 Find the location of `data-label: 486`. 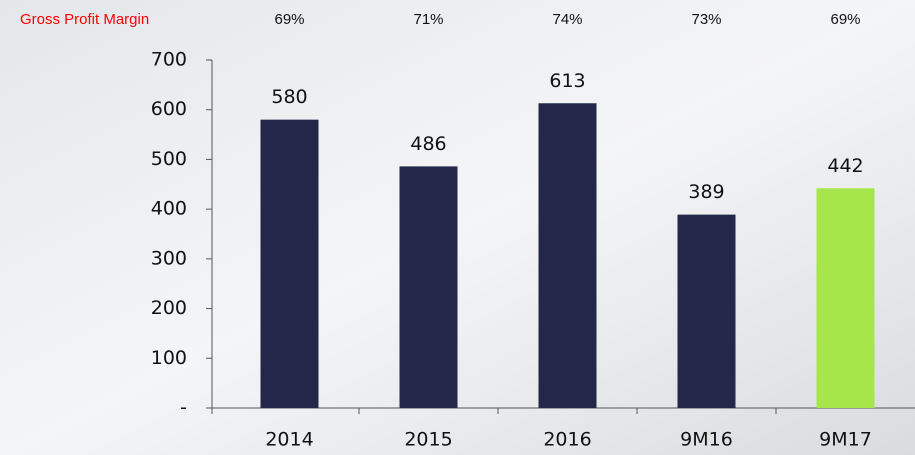

data-label: 486 is located at coordinates (428, 144).